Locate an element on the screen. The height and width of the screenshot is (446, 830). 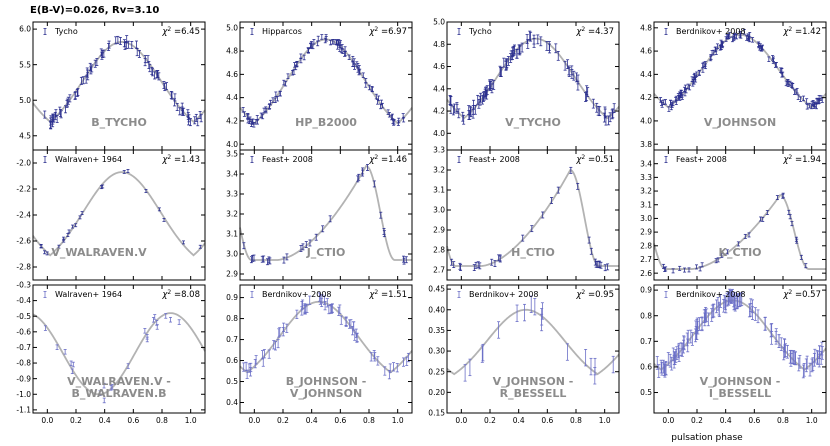
panel-label: I_BESSELL is located at coordinates (740, 393).